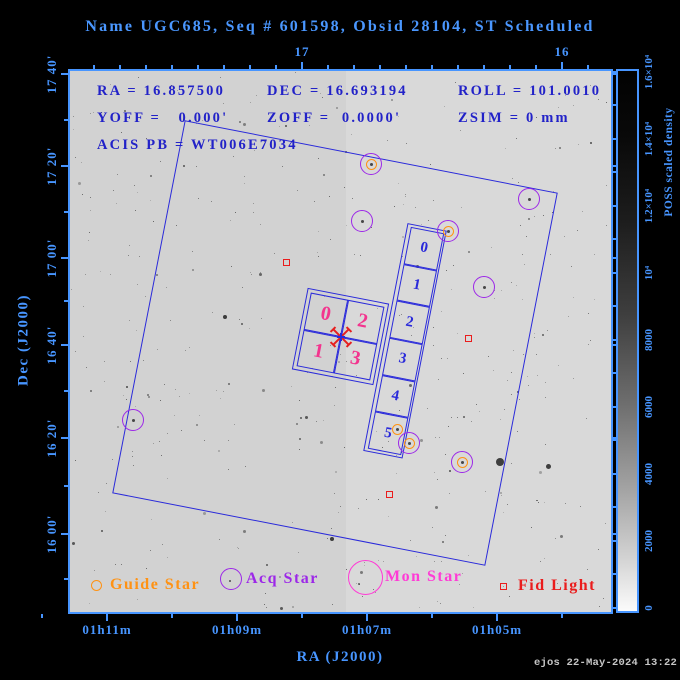 This screenshot has width=680, height=680. What do you see at coordinates (380, 67) in the screenshot?
I see `x-axis-top-minor-tick` at bounding box center [380, 67].